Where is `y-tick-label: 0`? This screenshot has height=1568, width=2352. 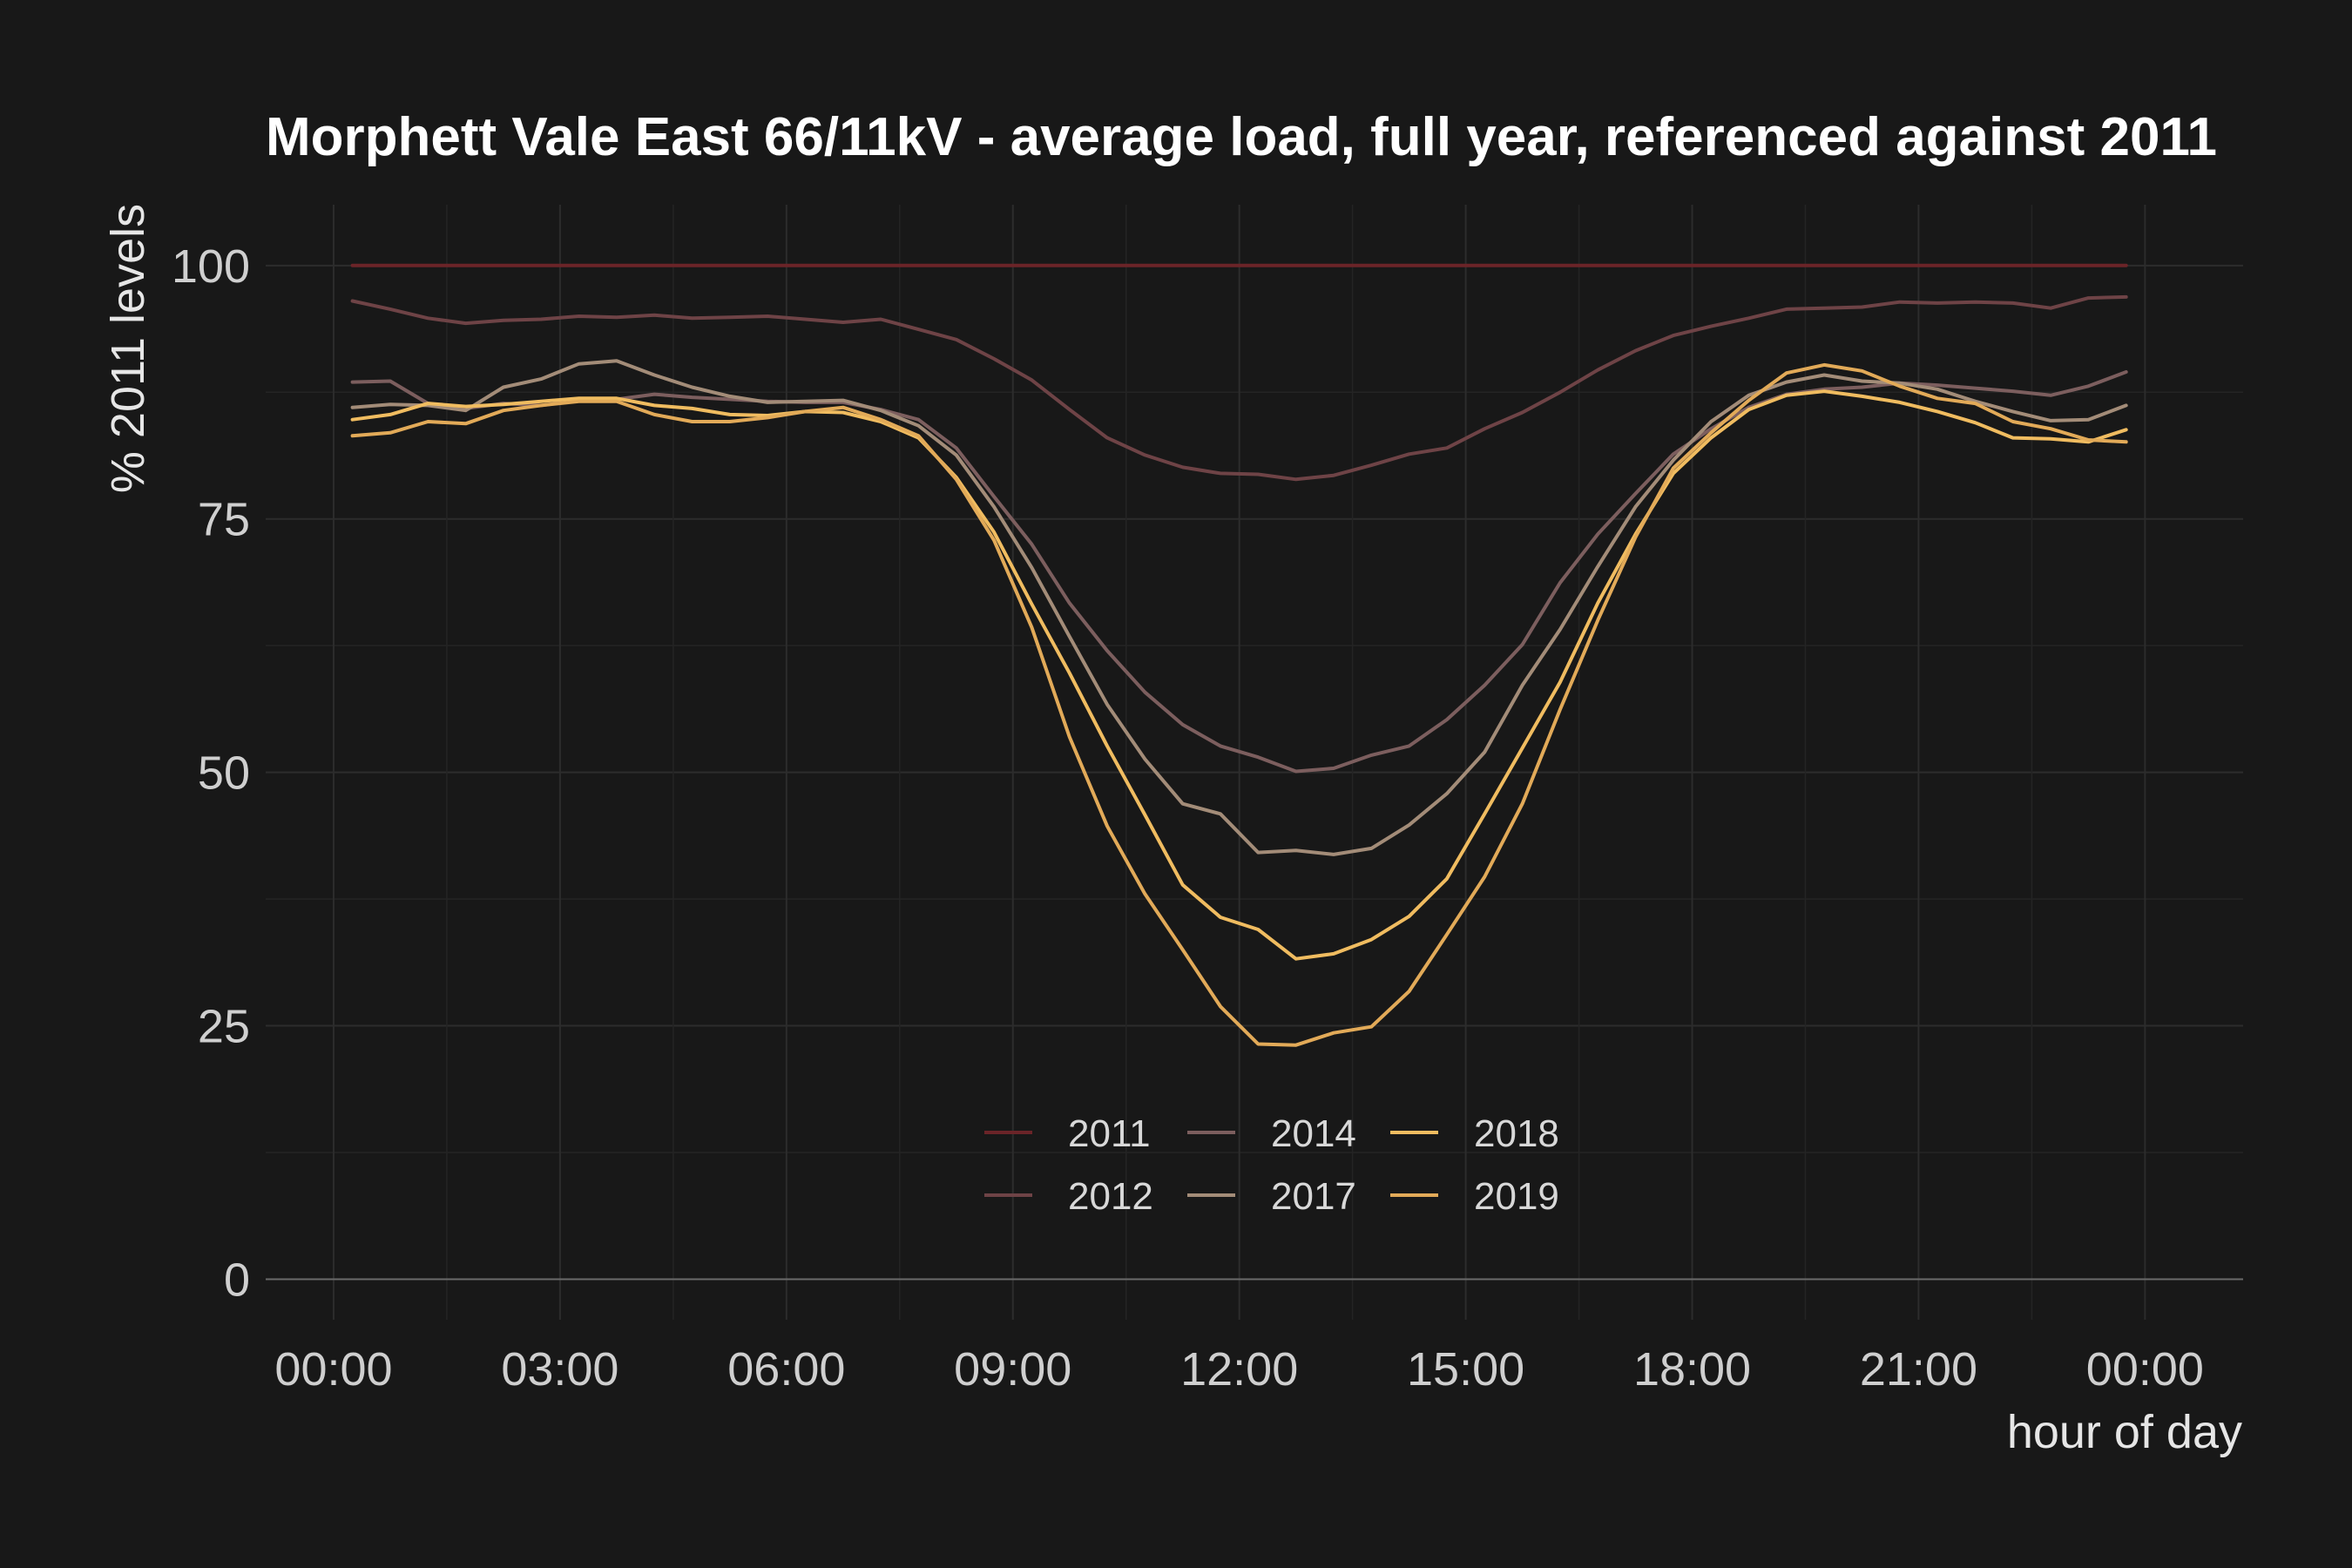 y-tick-label: 0 is located at coordinates (237, 1280).